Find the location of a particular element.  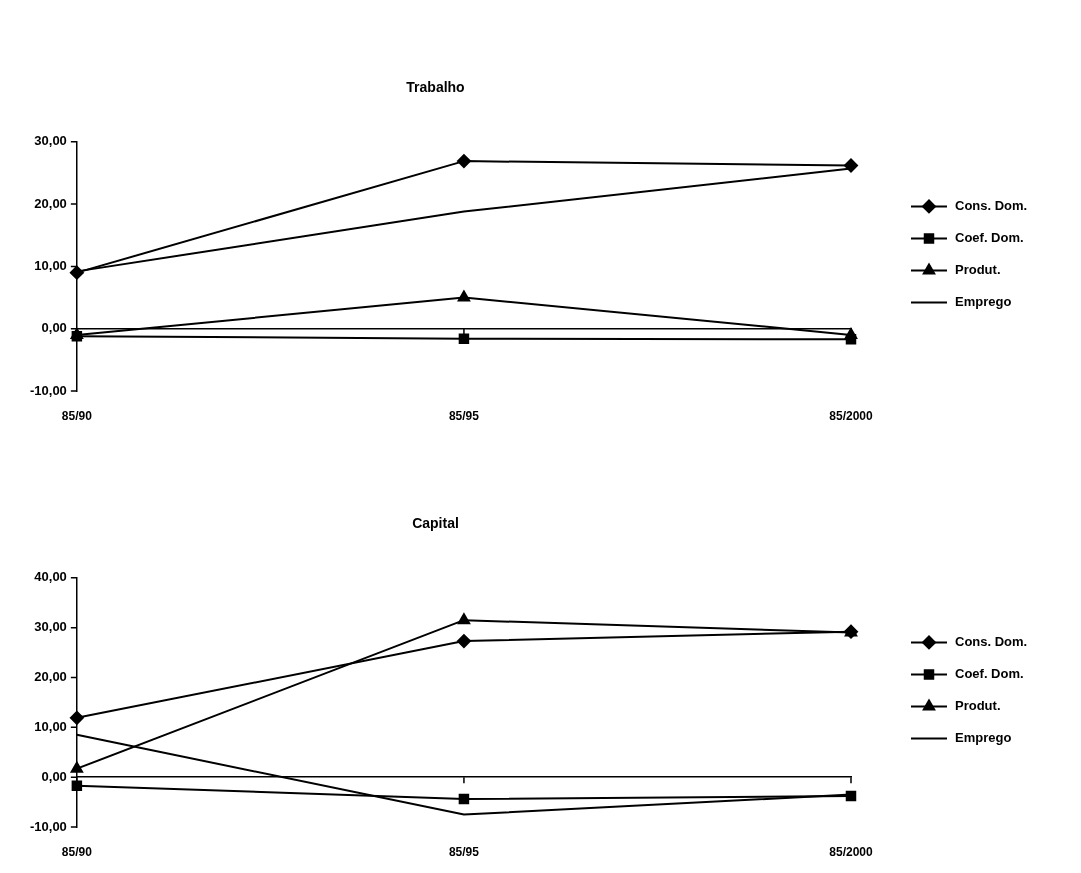

chart-title: Capital is located at coordinates (435, 523).